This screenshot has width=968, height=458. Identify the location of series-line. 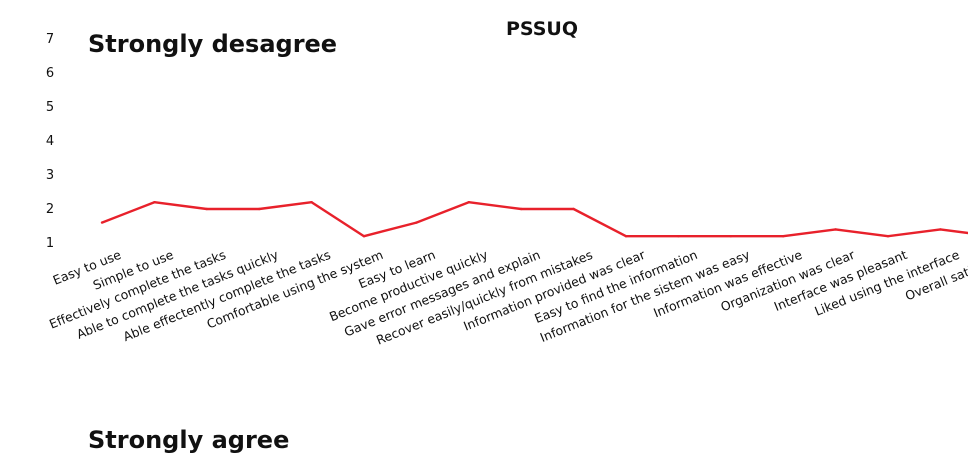
(534, 219).